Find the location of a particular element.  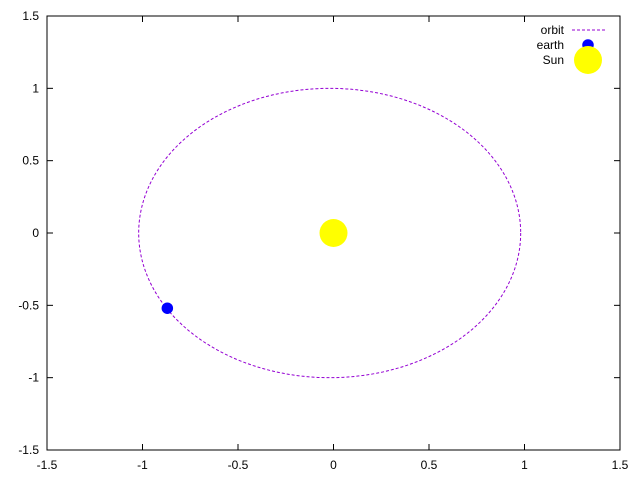

x-tick-label: 1.5 is located at coordinates (620, 465).